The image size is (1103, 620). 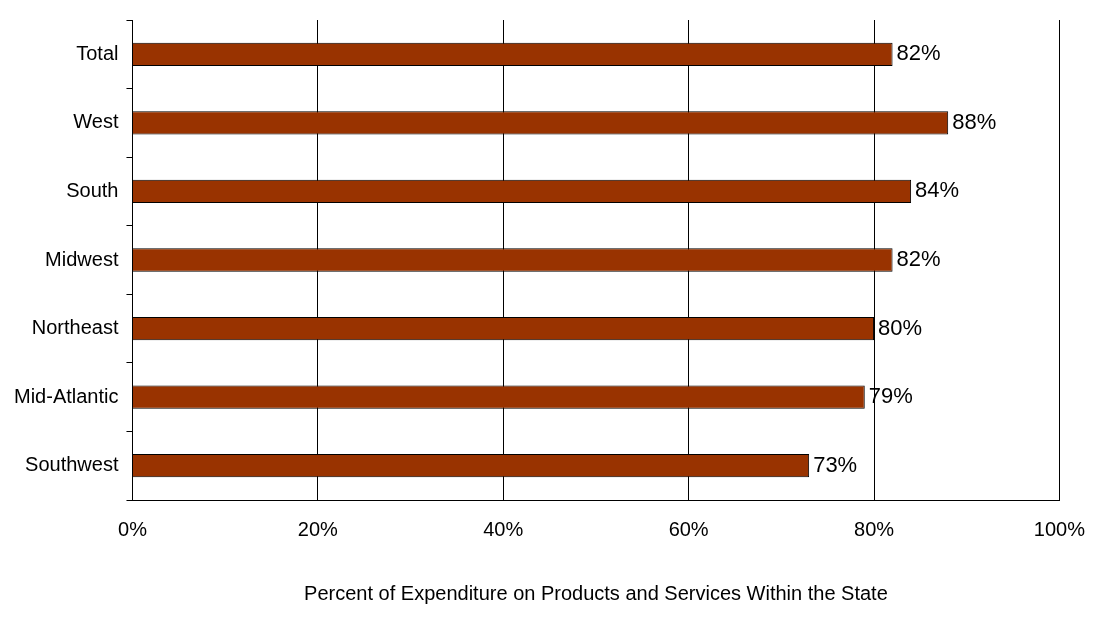 What do you see at coordinates (596, 592) in the screenshot?
I see `x-axis-title: Percent of Expenditure on Products and Services Within the State` at bounding box center [596, 592].